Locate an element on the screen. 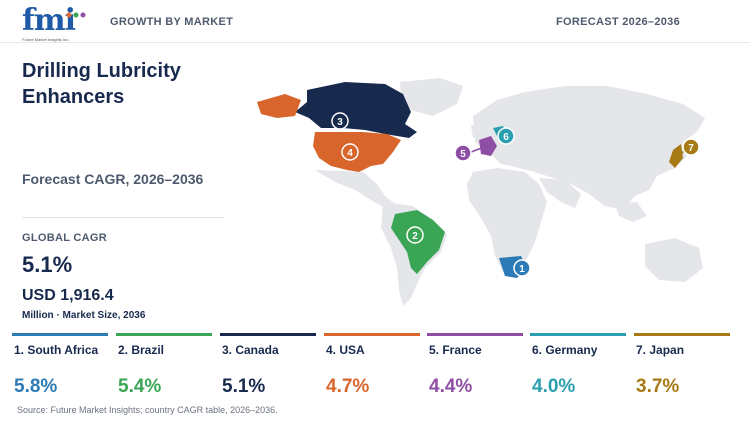 The width and height of the screenshot is (750, 421). country-card-canada: 3. Canada 5.1% is located at coordinates (268, 366).